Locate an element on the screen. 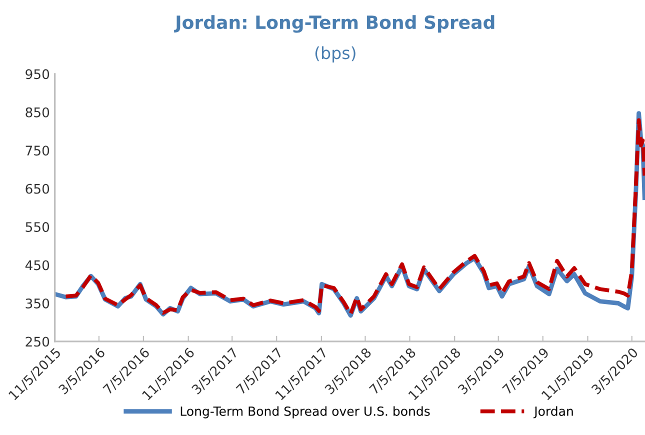 This screenshot has height=435, width=645. y-tick-label: 550 is located at coordinates (38, 227).